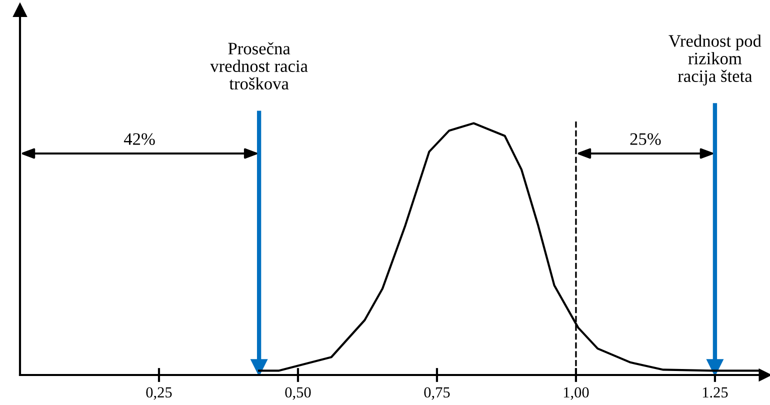 This screenshot has height=405, width=770. I want to click on x-tick-label: 1.25, so click(715, 392).